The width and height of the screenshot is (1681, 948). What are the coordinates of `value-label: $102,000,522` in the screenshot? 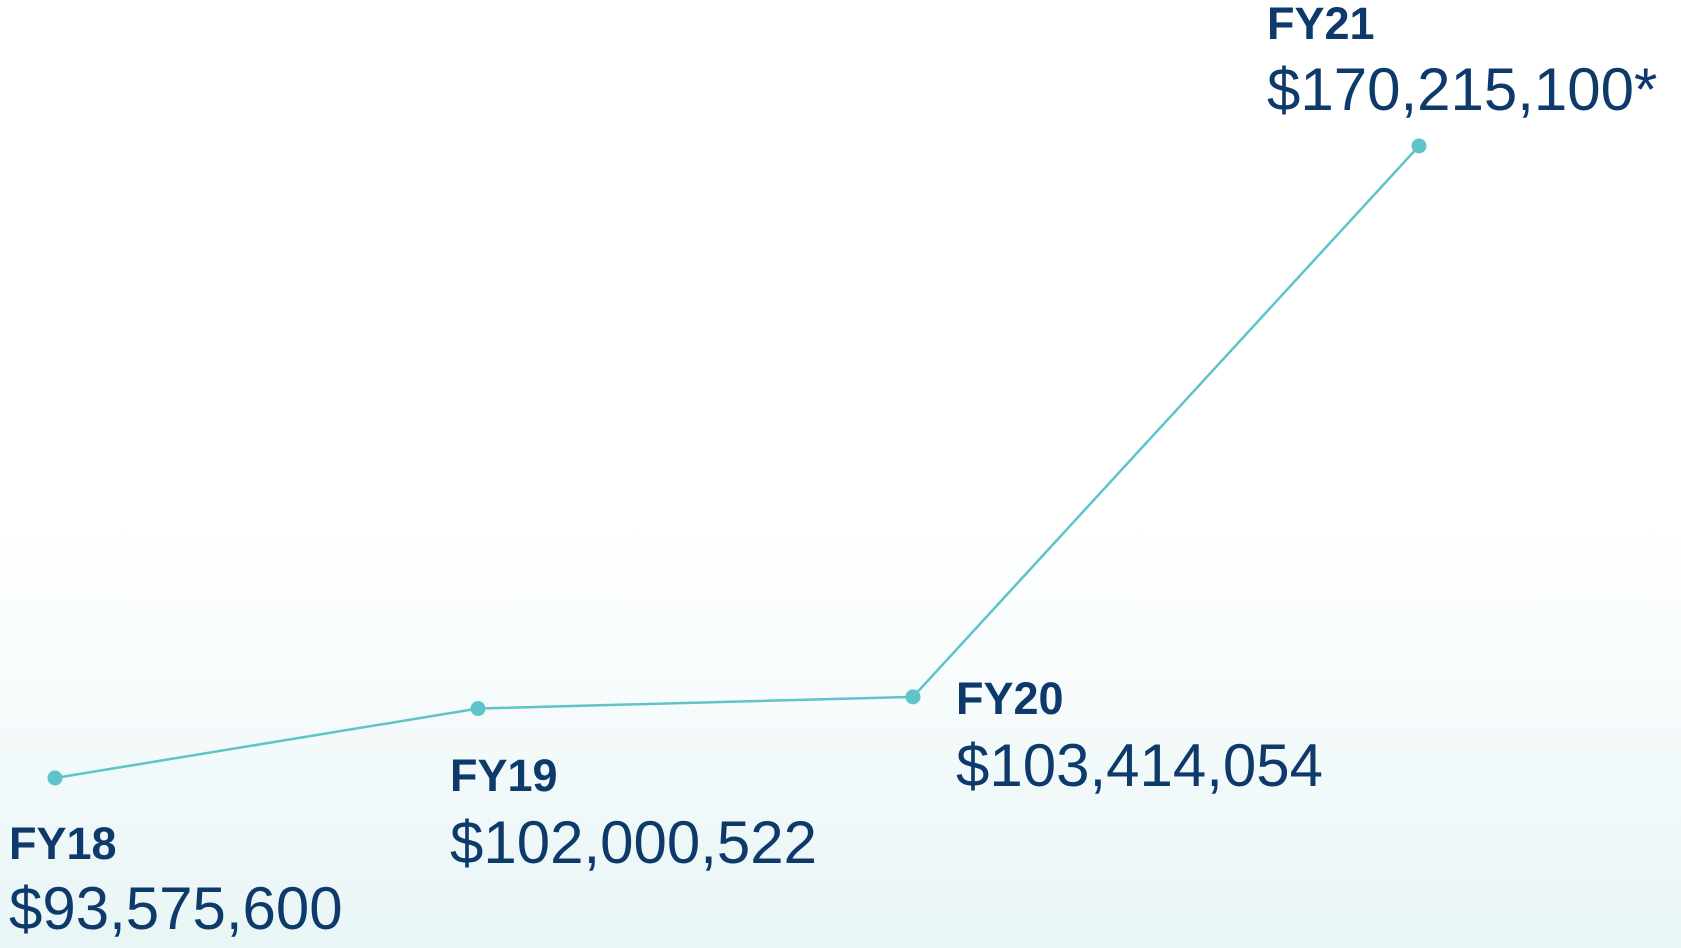 It's located at (633, 842).